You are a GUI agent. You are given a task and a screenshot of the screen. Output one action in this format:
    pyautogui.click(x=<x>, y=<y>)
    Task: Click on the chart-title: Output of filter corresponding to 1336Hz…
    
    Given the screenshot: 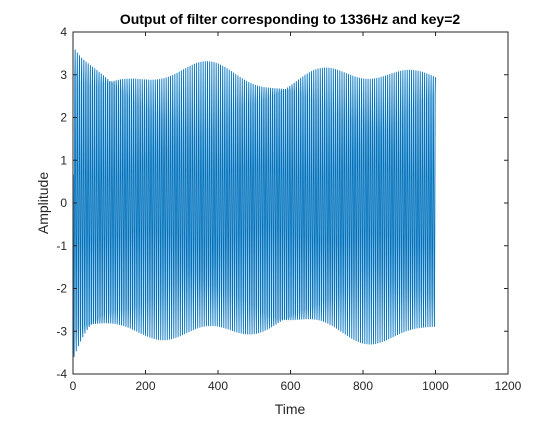 What is the action you would take?
    pyautogui.click(x=290, y=19)
    